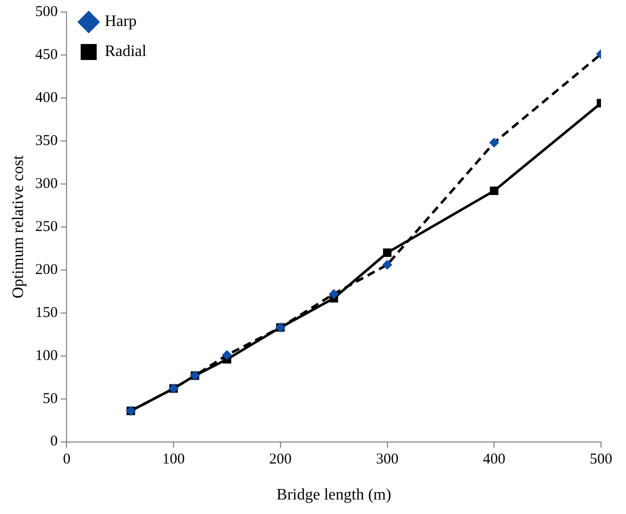 Image resolution: width=626 pixels, height=514 pixels. I want to click on y-tick-label: 0, so click(54, 442).